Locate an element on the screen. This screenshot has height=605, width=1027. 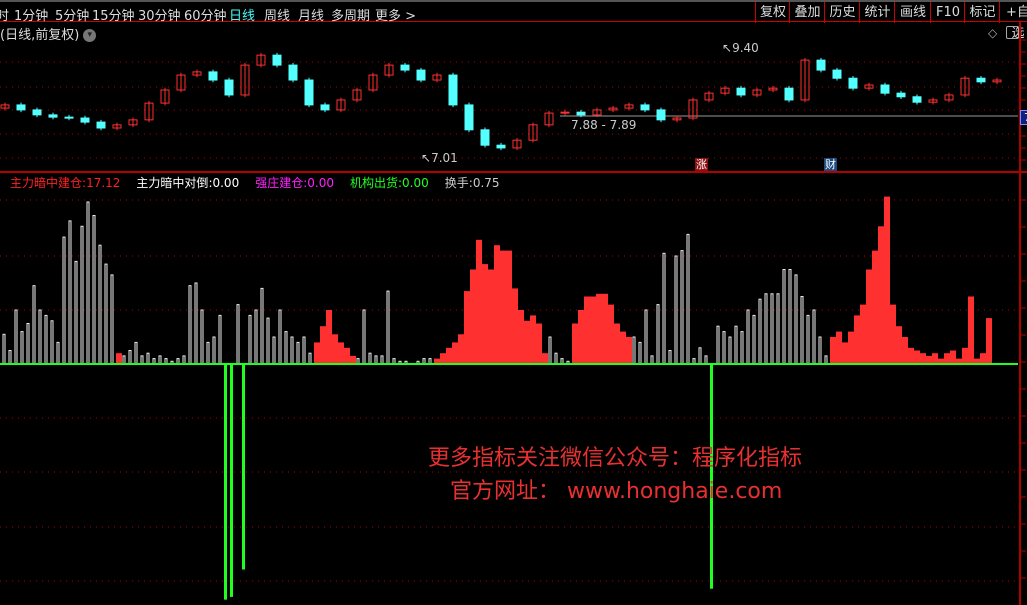
period-tab-4: 30分钟 is located at coordinates (159, 16).